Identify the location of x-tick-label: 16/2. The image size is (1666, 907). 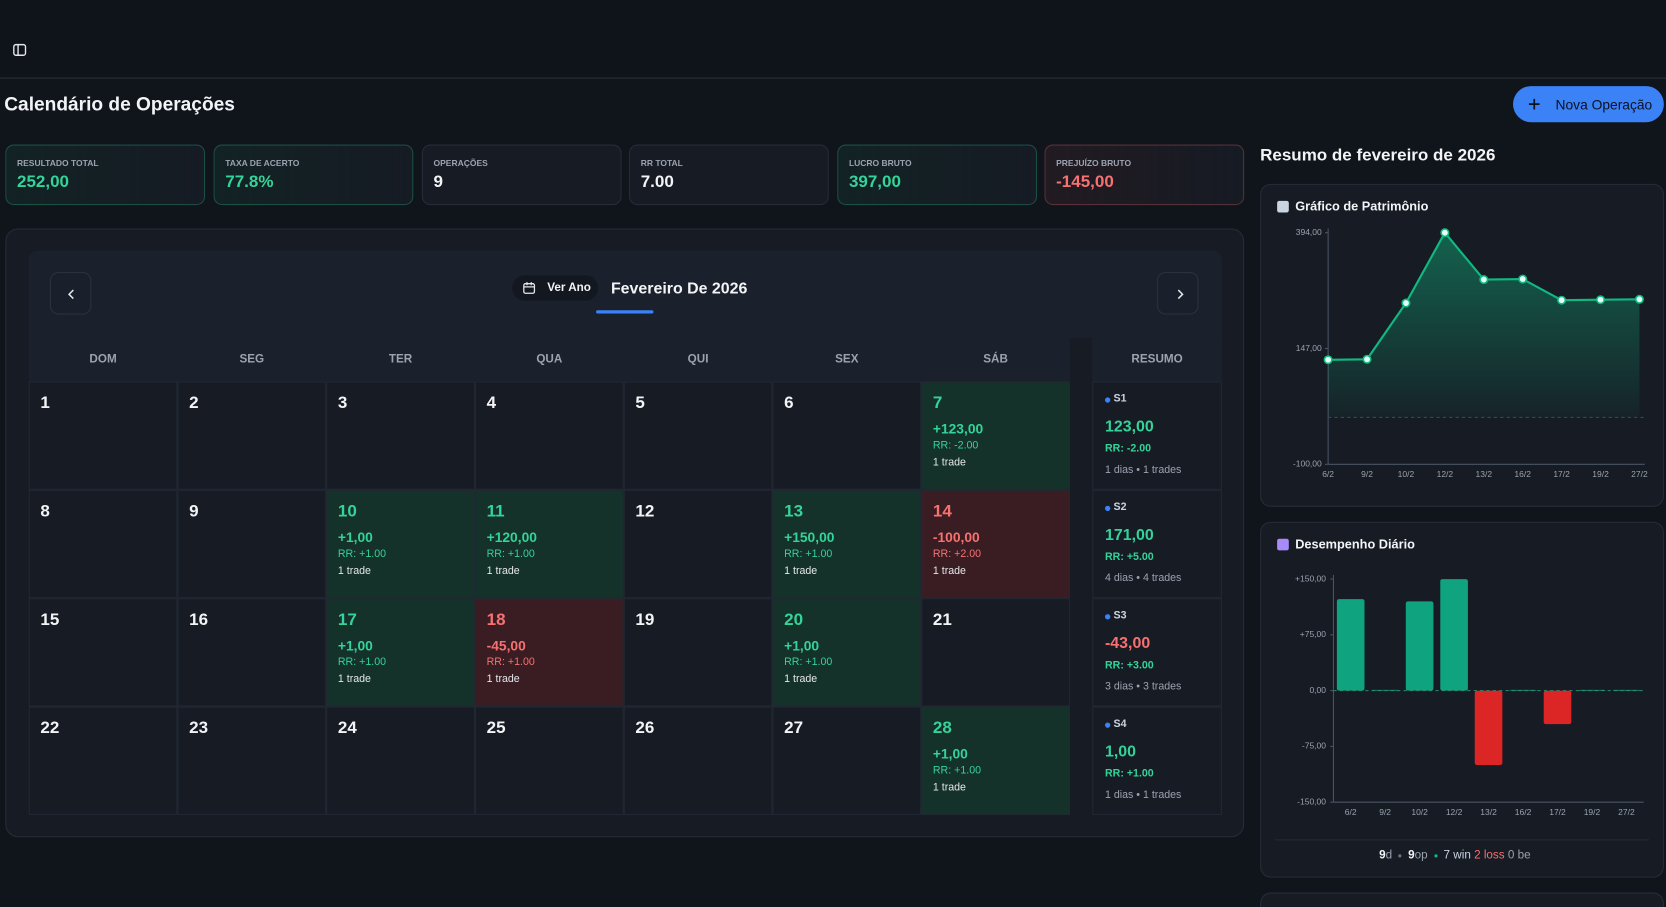
(1523, 812).